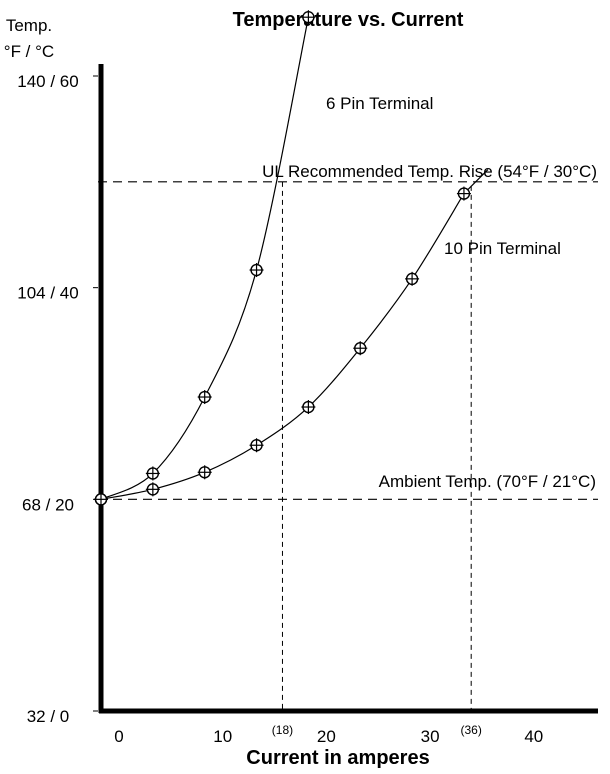 The image size is (610, 774). I want to click on y-tick-label: 32 / 0, so click(48, 716).